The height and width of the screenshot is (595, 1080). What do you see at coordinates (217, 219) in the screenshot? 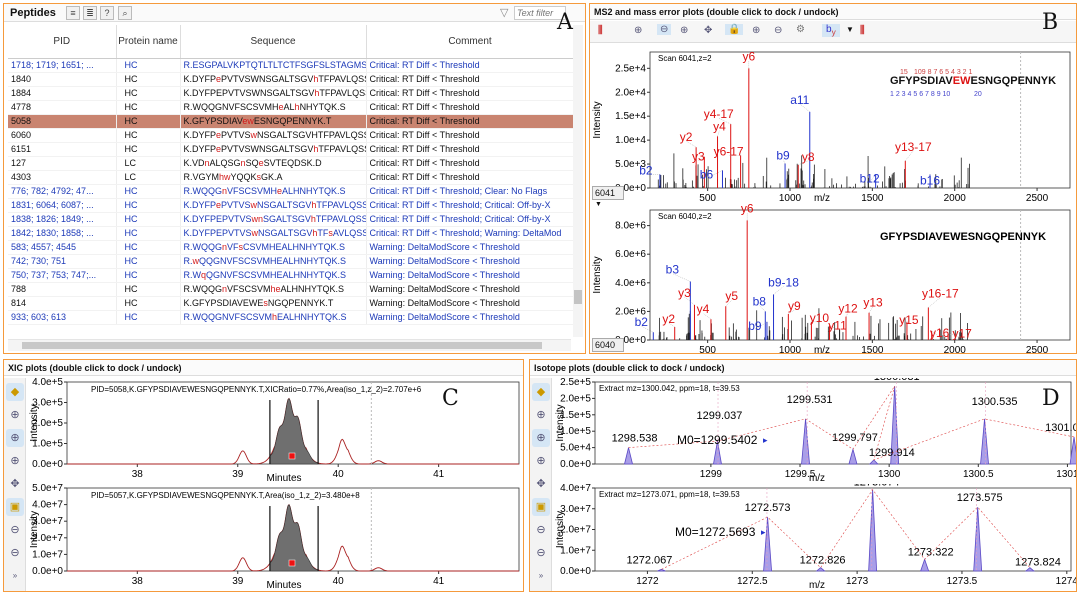
I see `sequence-segment: K.DYFPEPVTVS` at bounding box center [217, 219].